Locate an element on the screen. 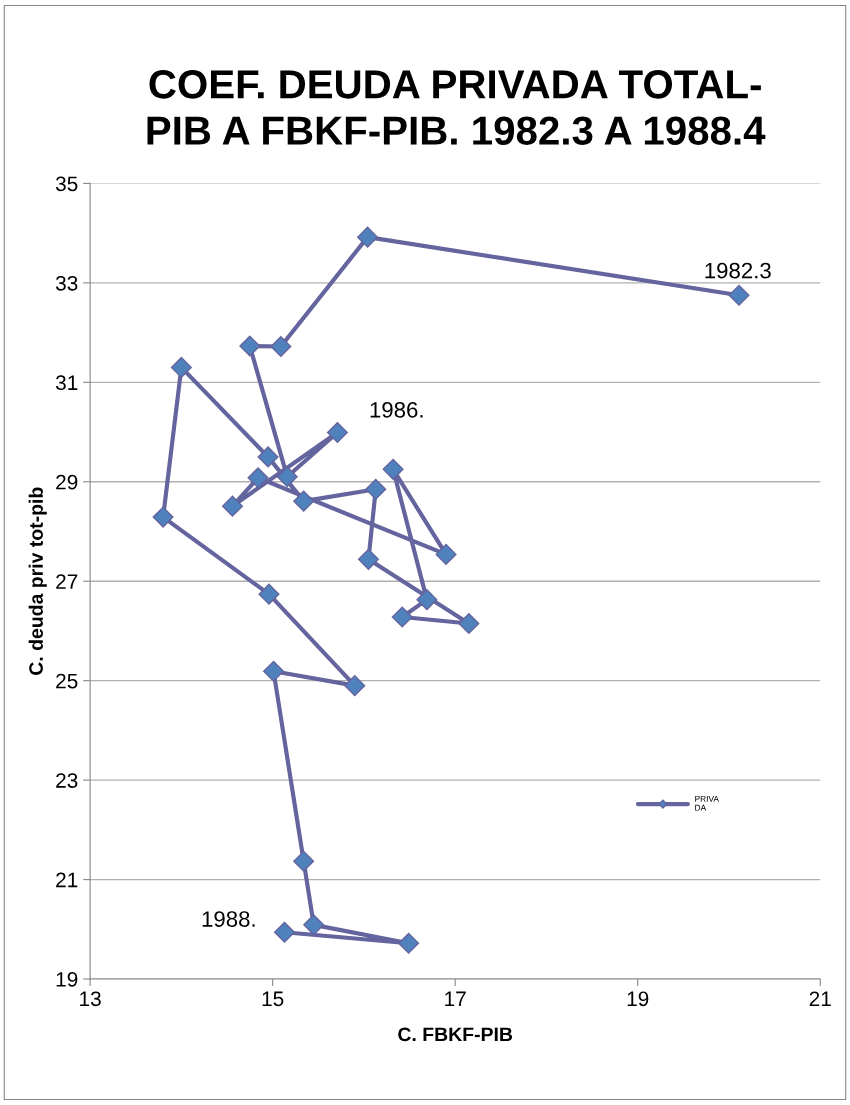 This screenshot has height=1105, width=850. y-axis-title: C. deuda priv tot-pib is located at coordinates (37, 581).